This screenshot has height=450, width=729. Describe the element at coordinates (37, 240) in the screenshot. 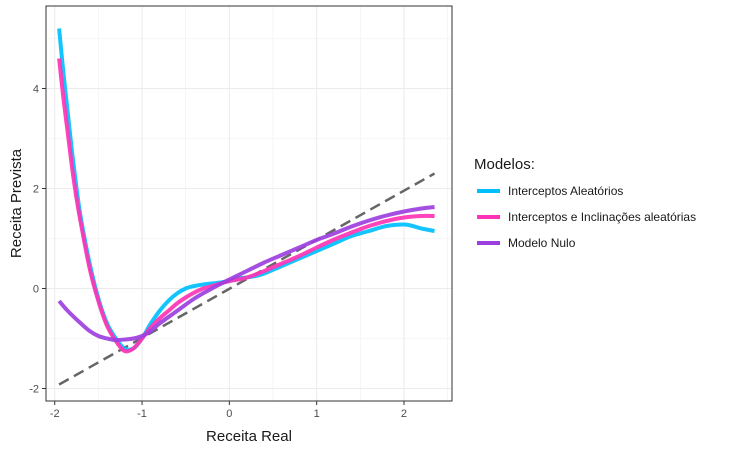

I see `y-axis: -2 0 2 4` at that location.